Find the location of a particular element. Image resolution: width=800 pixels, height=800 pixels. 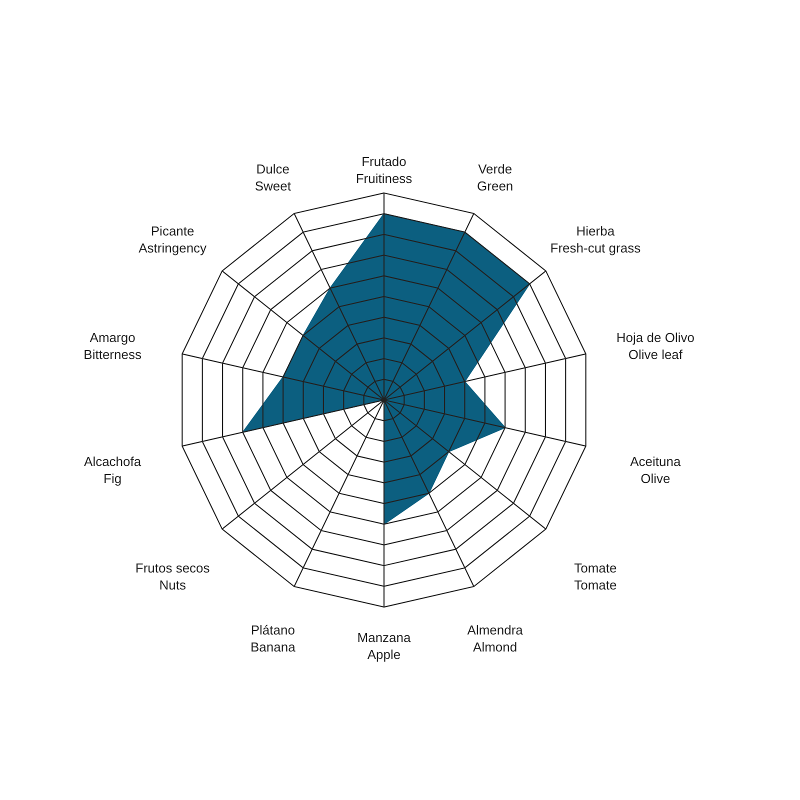

spoke-label: Hierba Fresh-cut grass is located at coordinates (596, 239).